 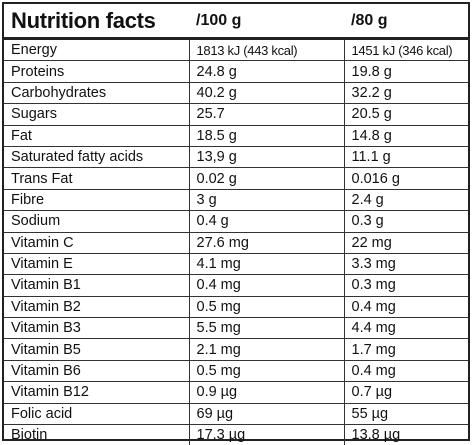 What do you see at coordinates (267, 178) in the screenshot?
I see `value-per-100g: 0.02 g` at bounding box center [267, 178].